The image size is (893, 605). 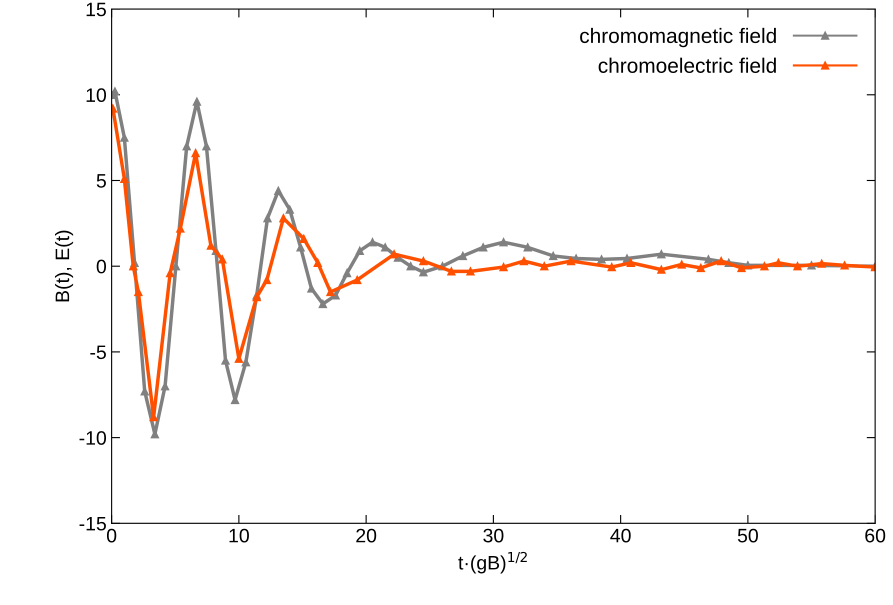 I want to click on x-tick-label: 20, so click(x=366, y=535).